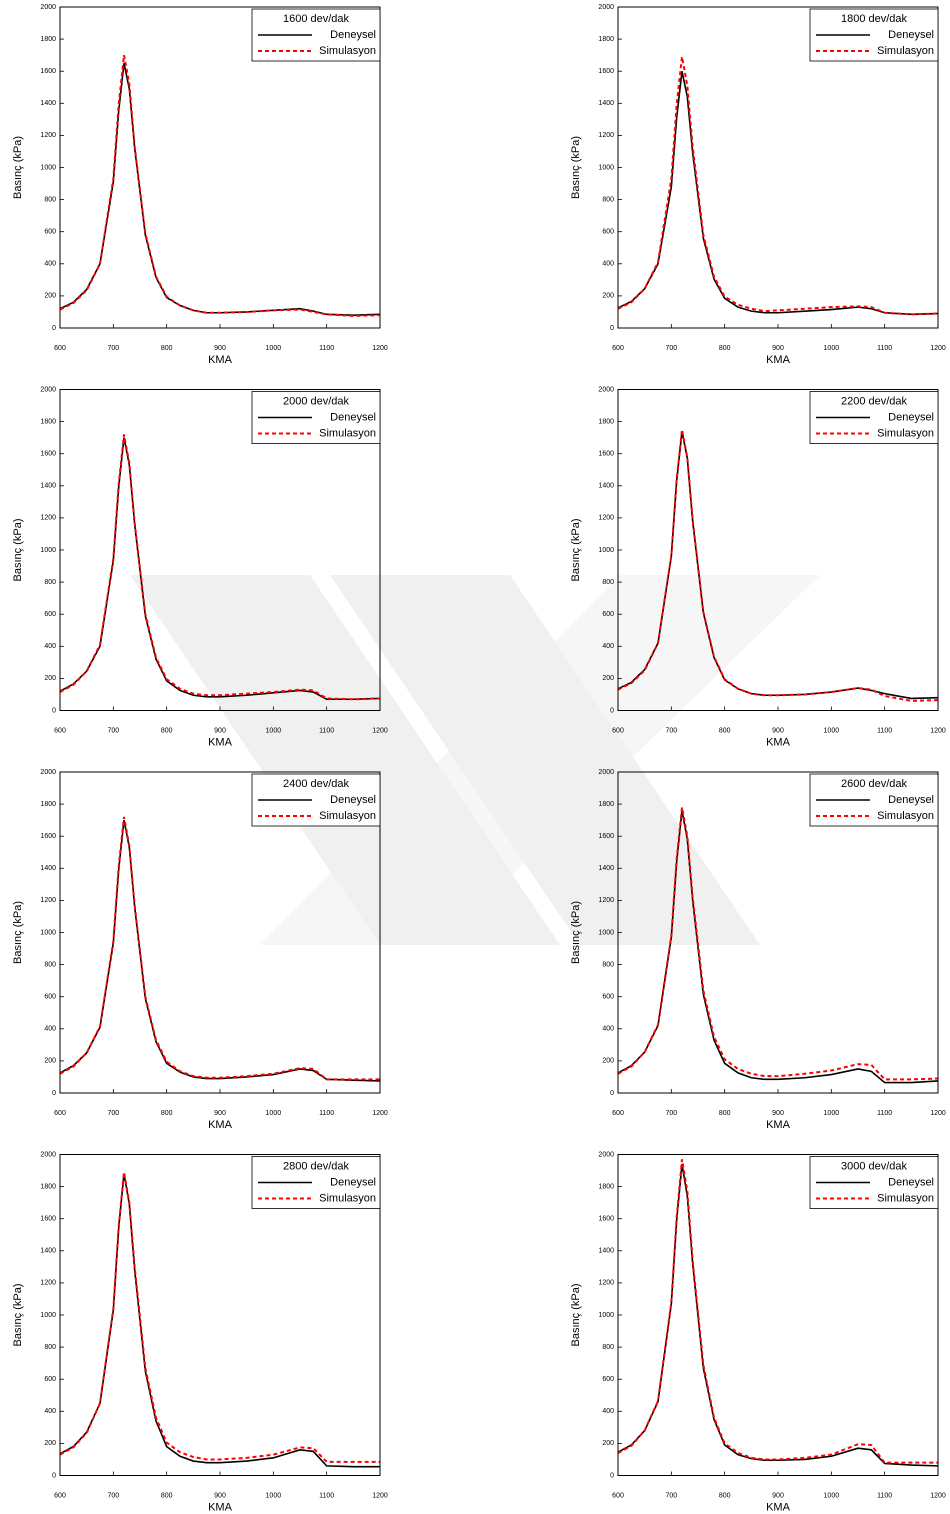 This screenshot has height=1514, width=950. I want to click on x-tick-label: 1000, so click(274, 348).